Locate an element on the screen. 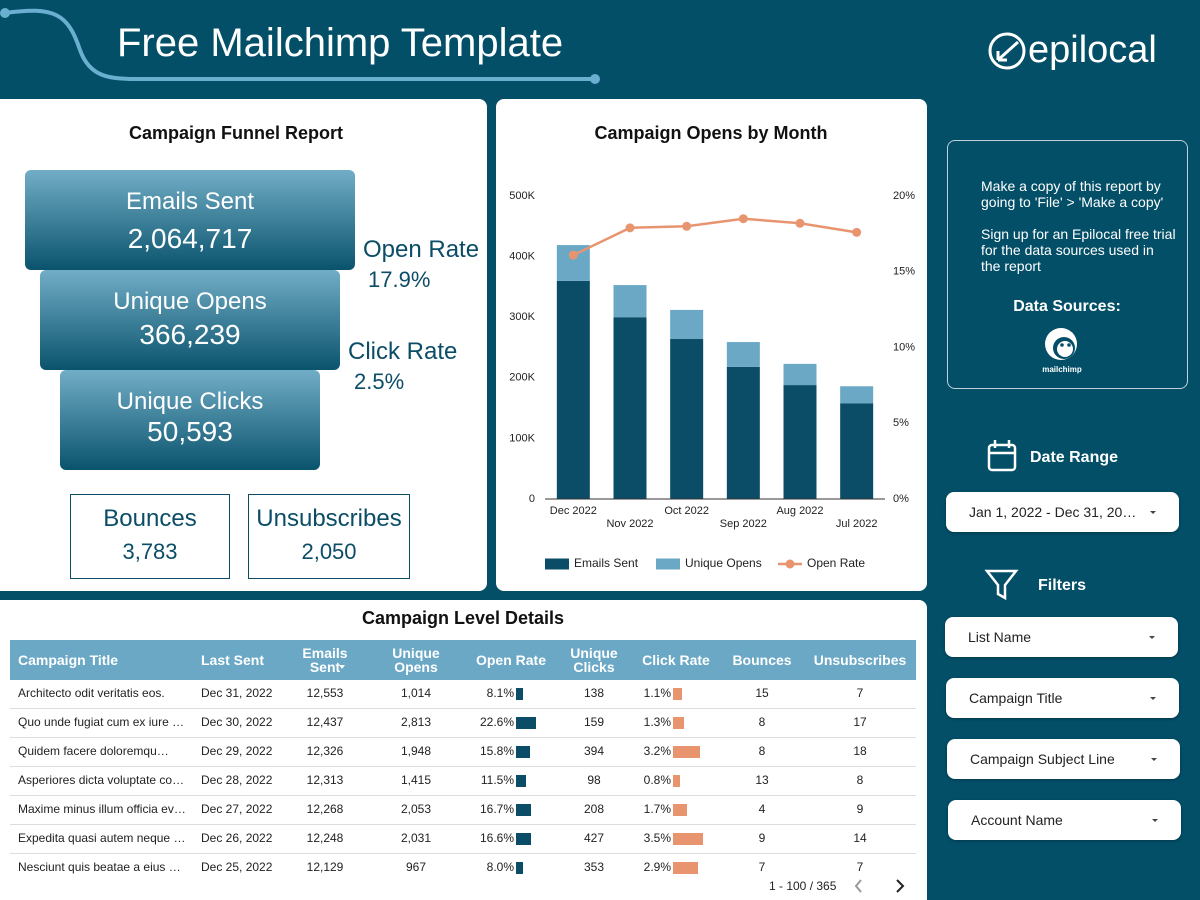 This screenshot has width=1200, height=900. table-header is located at coordinates (463, 660).